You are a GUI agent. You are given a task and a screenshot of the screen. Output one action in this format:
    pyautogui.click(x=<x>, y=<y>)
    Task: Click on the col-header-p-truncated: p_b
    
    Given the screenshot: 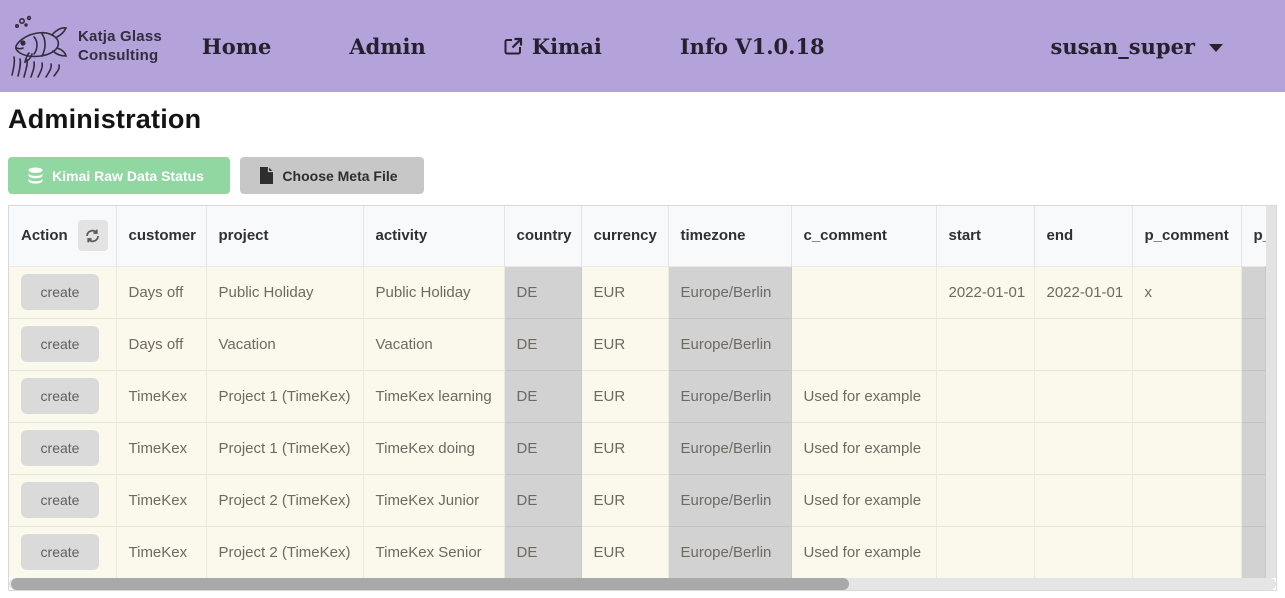 What is the action you would take?
    pyautogui.click(x=1253, y=236)
    